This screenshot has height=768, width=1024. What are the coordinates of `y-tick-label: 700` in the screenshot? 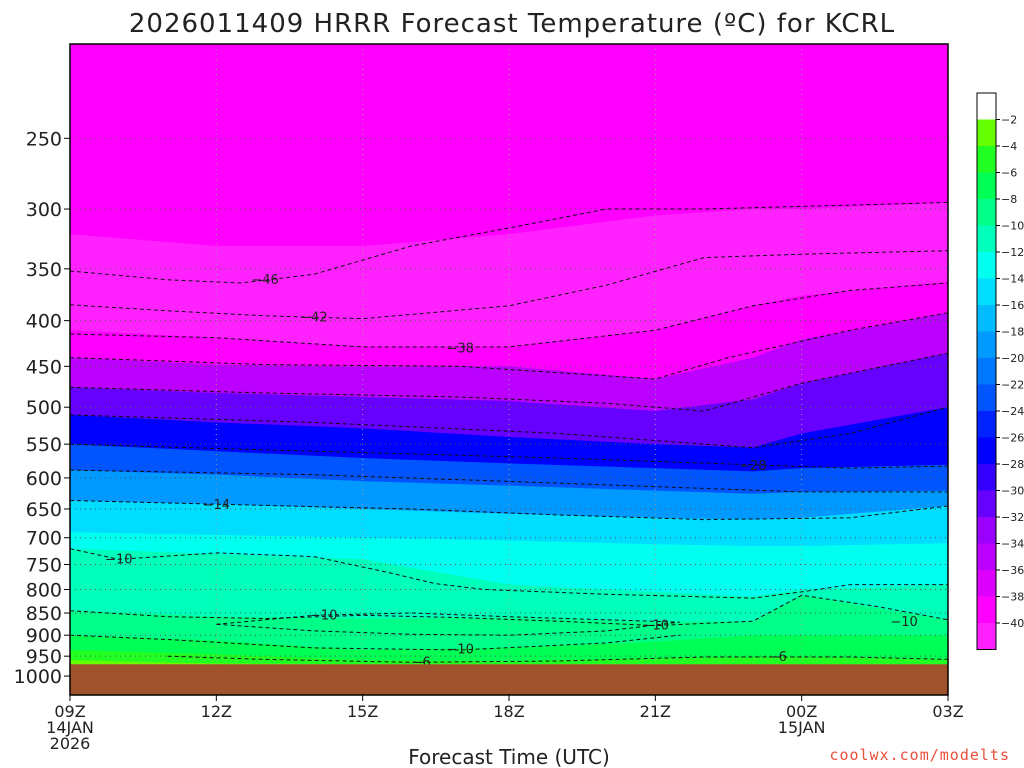 It's located at (44, 539).